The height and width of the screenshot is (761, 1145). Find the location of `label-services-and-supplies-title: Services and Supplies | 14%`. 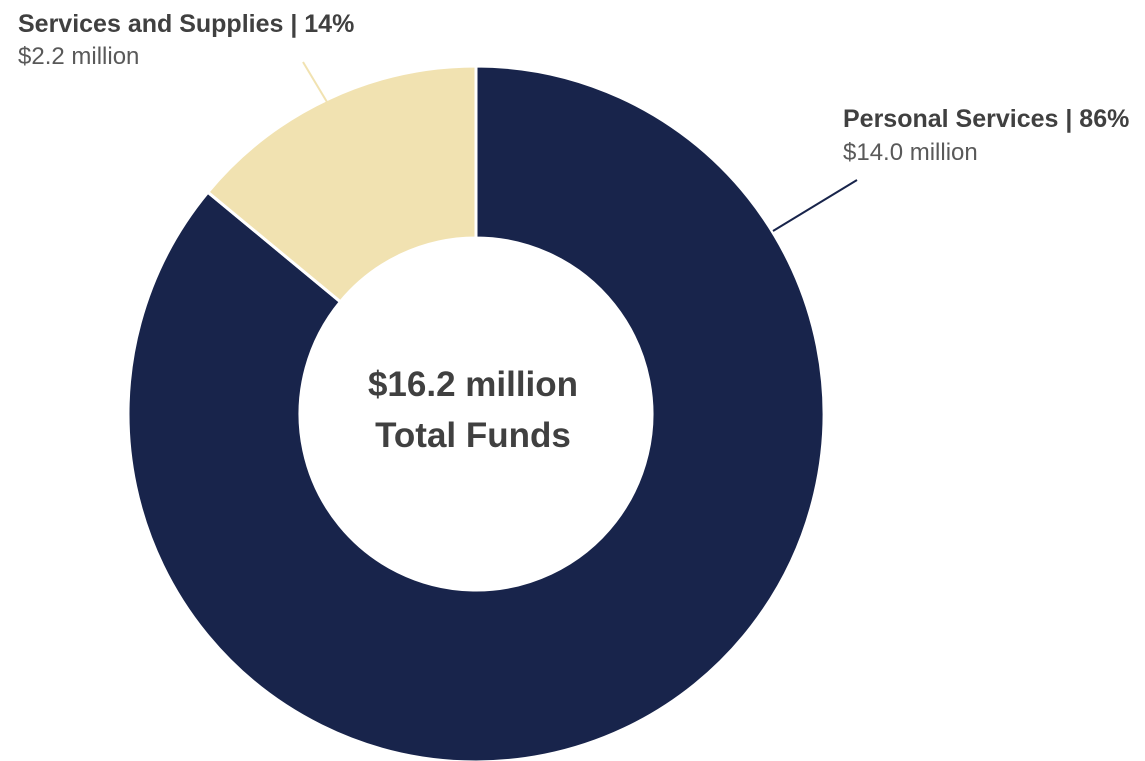

label-services-and-supplies-title: Services and Supplies | 14% is located at coordinates (186, 24).